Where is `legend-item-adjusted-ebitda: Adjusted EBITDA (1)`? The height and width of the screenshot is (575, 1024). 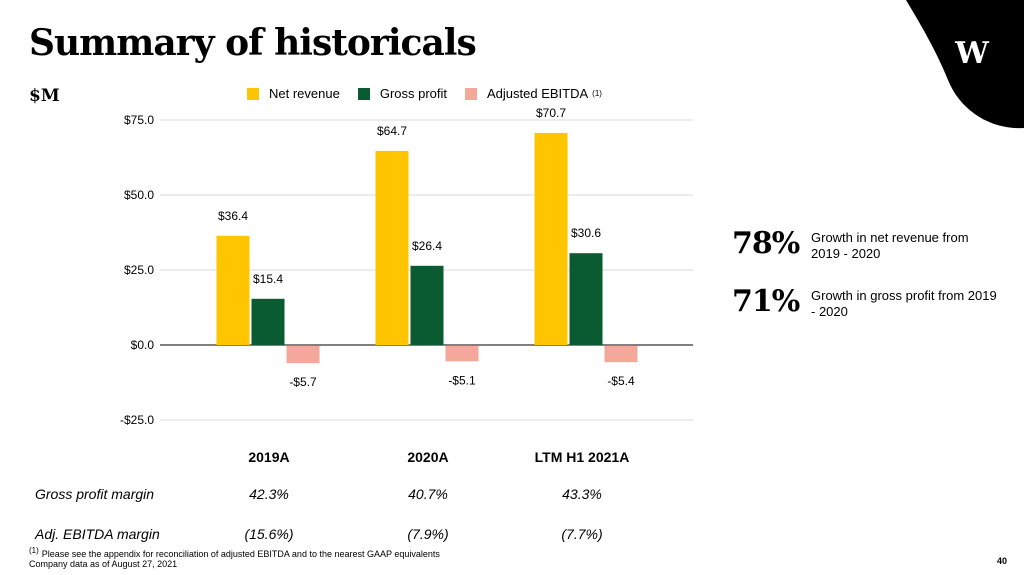
legend-item-adjusted-ebitda: Adjusted EBITDA (1) is located at coordinates (533, 93).